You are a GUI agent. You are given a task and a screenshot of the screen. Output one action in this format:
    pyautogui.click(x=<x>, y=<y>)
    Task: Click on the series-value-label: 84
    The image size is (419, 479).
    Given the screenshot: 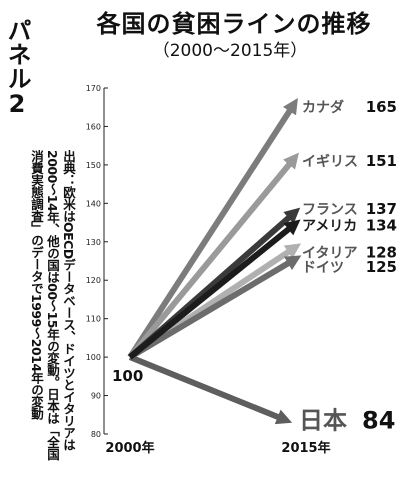 What is the action you would take?
    pyautogui.click(x=378, y=421)
    